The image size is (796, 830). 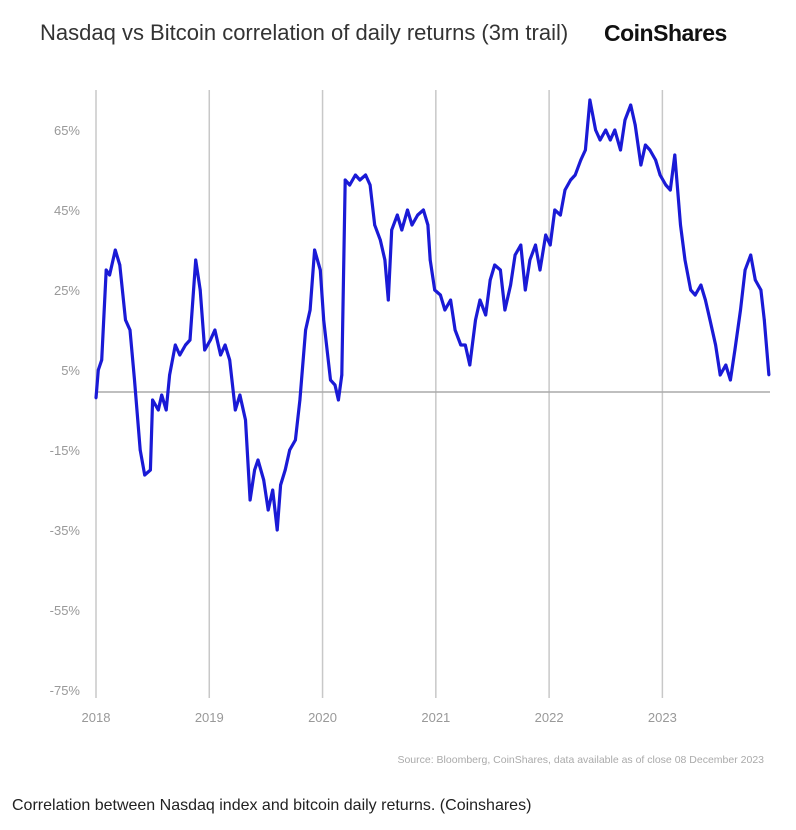 What do you see at coordinates (67, 130) in the screenshot?
I see `y-tick-label: 65%` at bounding box center [67, 130].